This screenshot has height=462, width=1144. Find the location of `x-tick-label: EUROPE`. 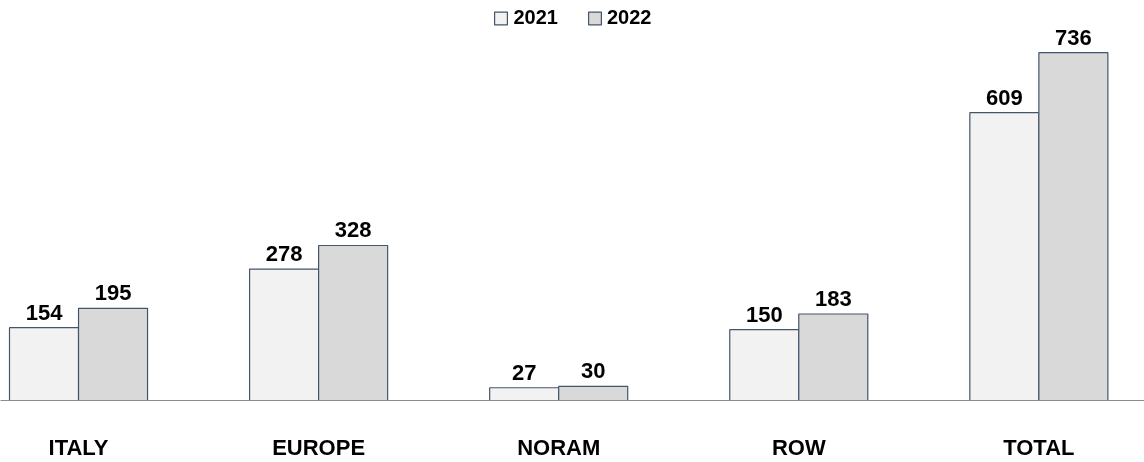

x-tick-label: EUROPE is located at coordinates (319, 447).